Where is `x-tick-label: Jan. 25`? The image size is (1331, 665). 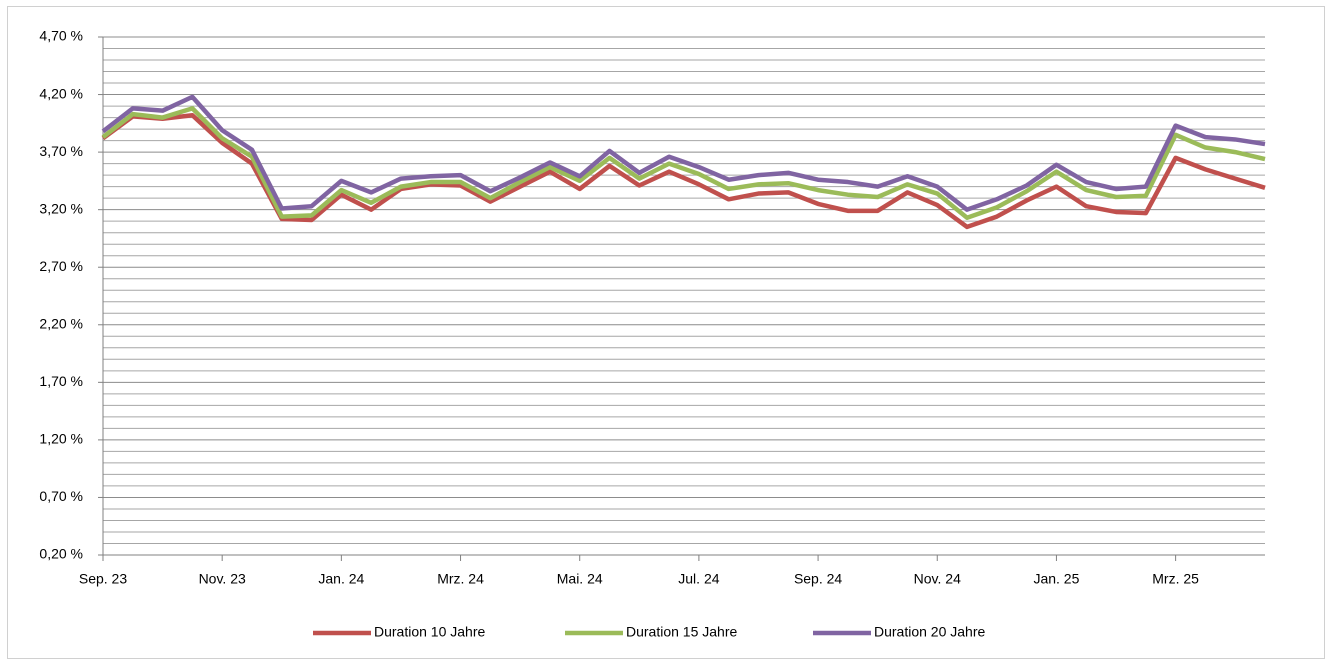
x-tick-label: Jan. 25 is located at coordinates (1056, 579).